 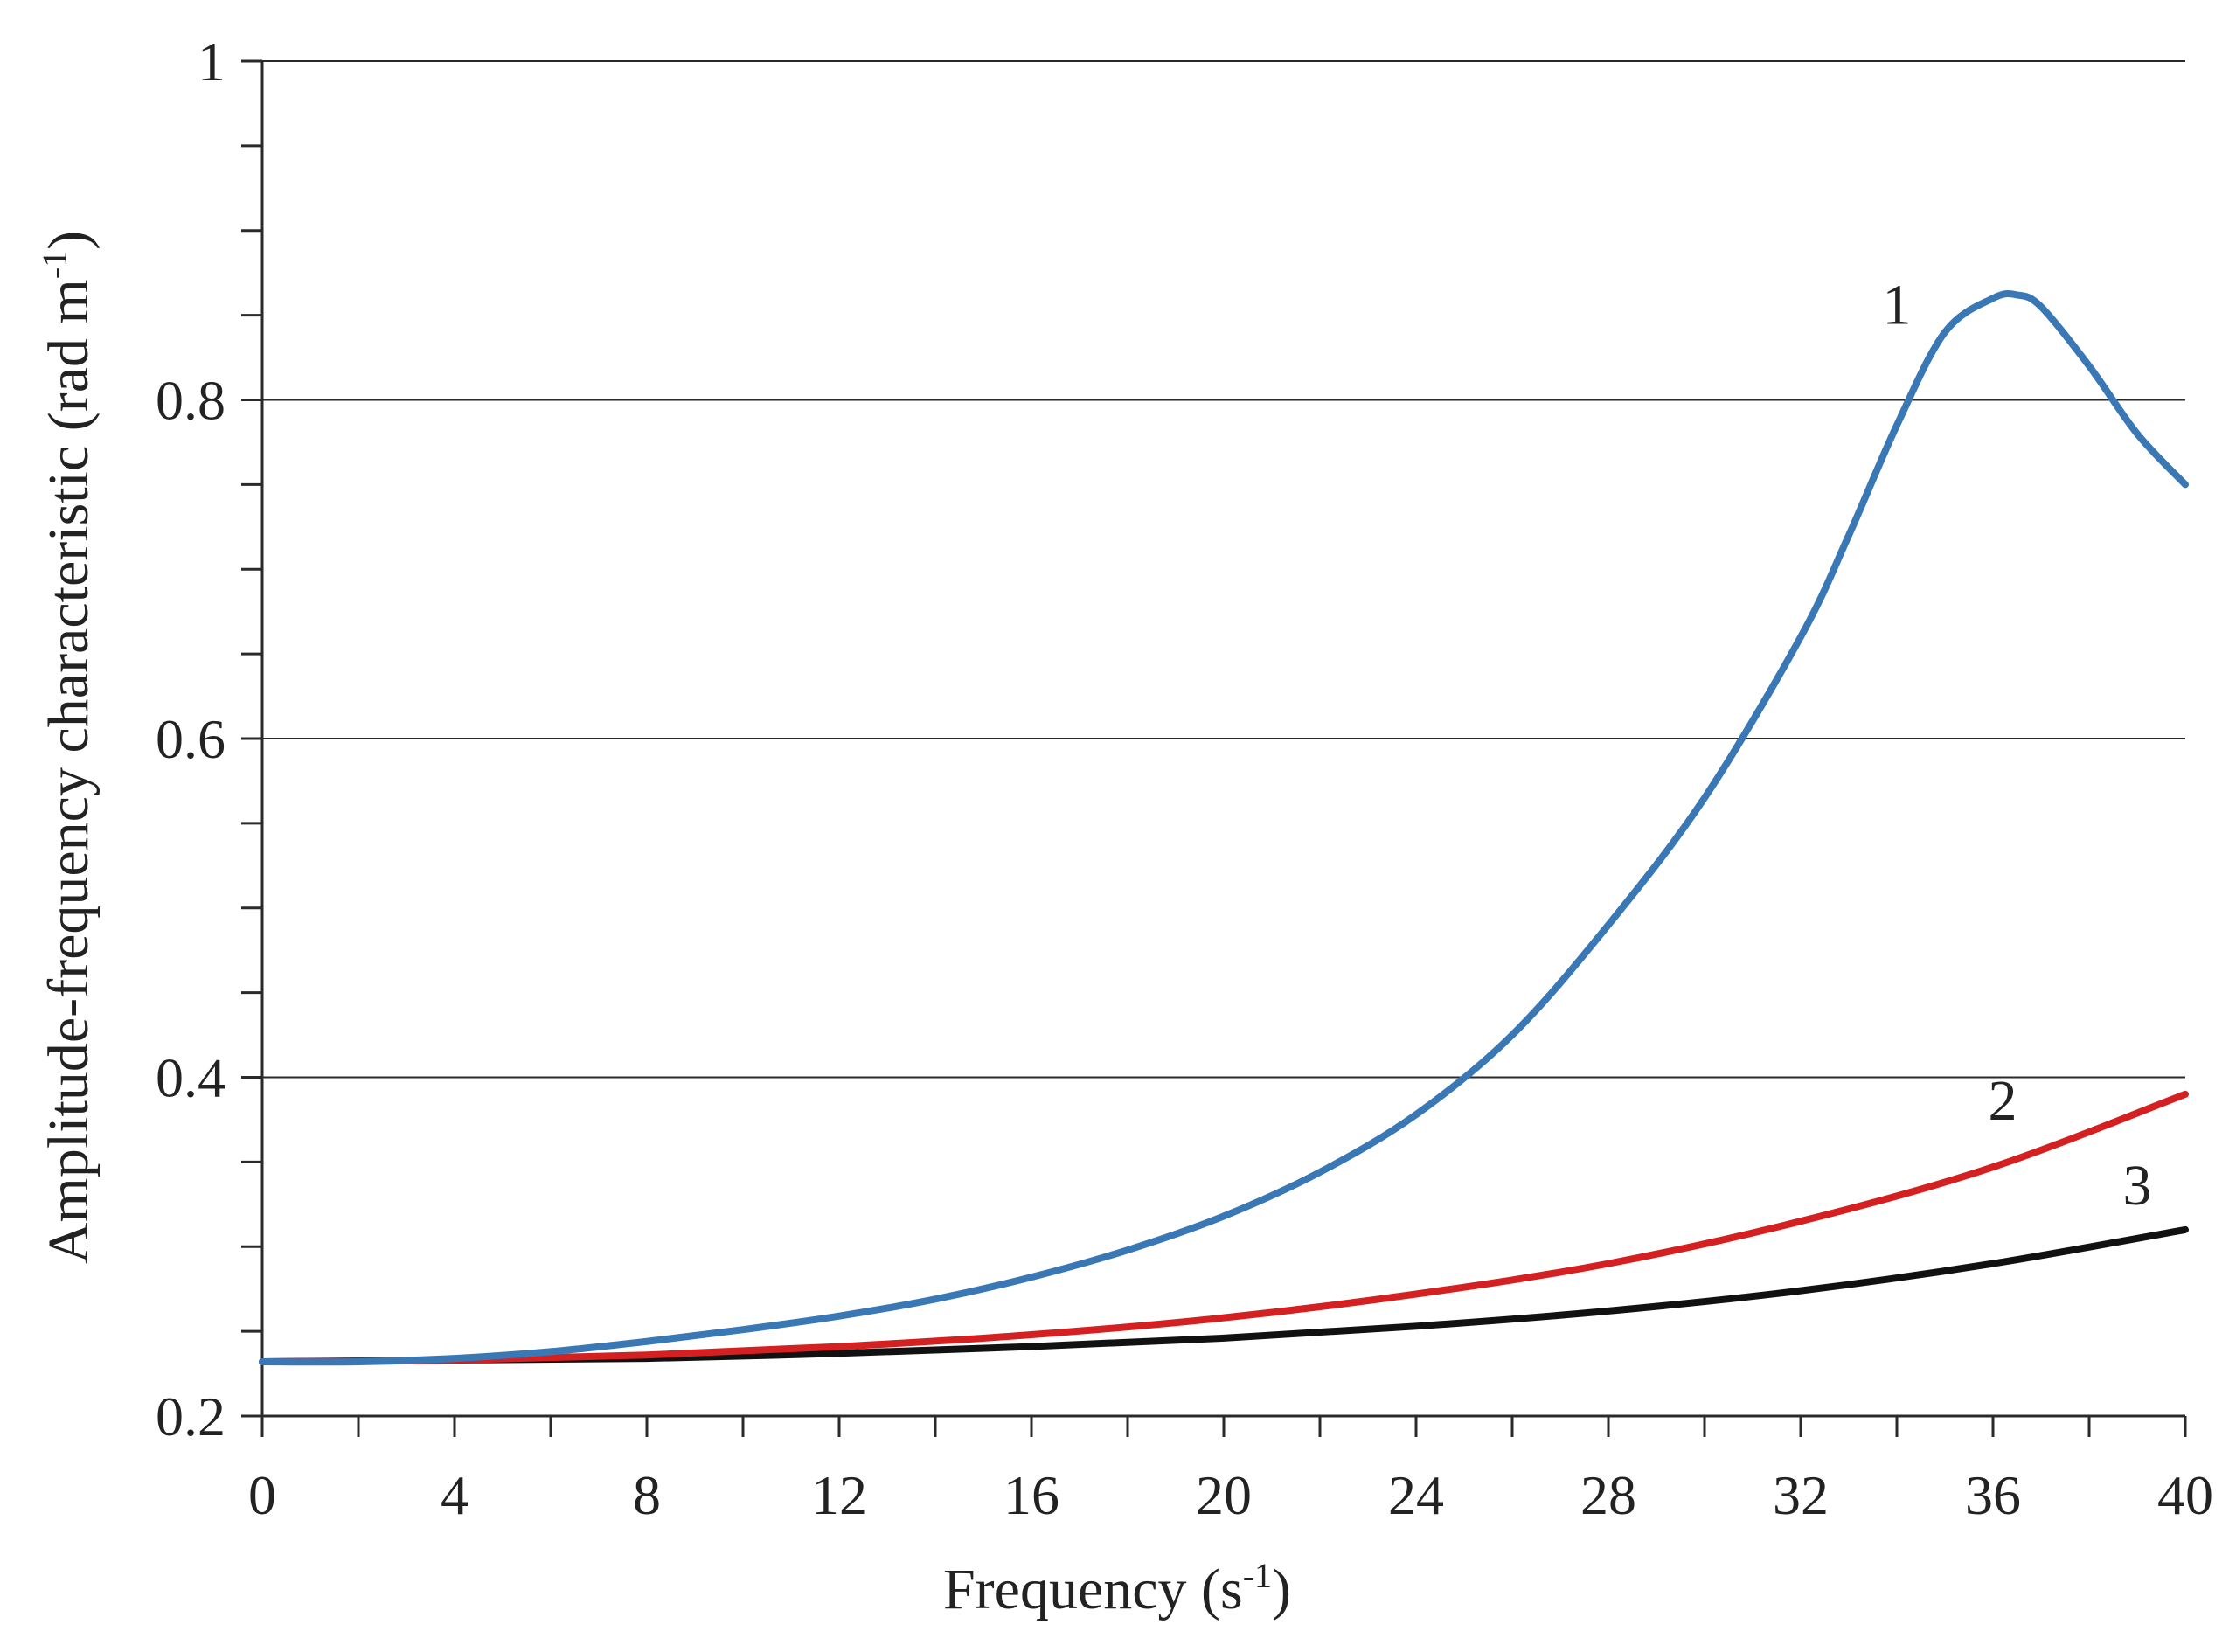 I want to click on x-tick-label: 12, so click(x=839, y=1495).